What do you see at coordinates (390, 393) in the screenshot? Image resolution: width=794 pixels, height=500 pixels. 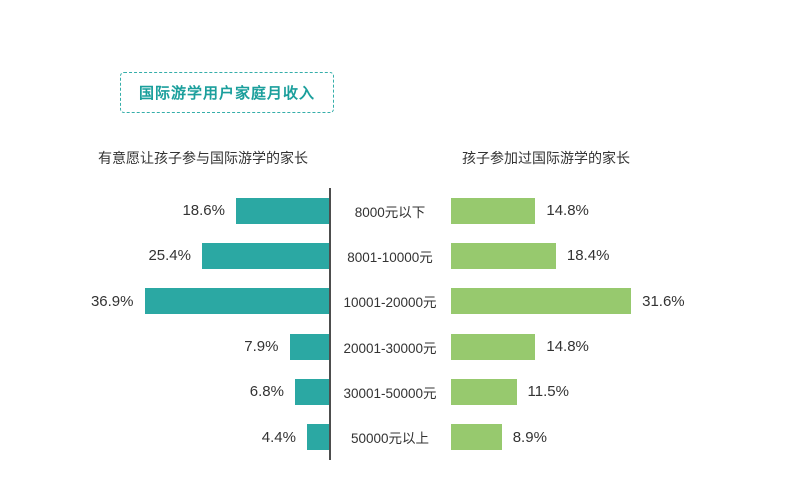 I see `category-label: 30001-50000元` at bounding box center [390, 393].